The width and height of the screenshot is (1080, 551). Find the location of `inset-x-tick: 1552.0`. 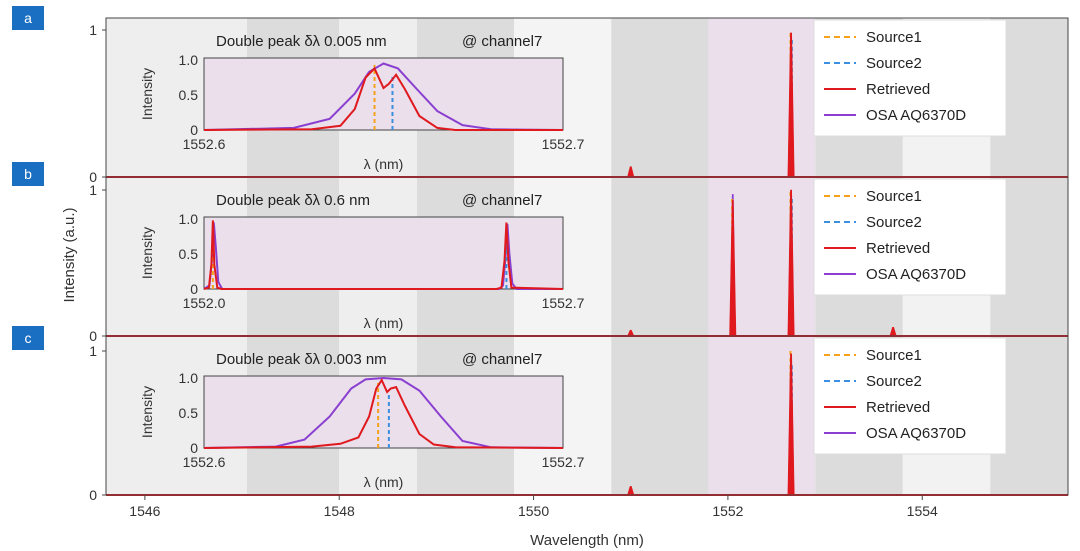

inset-x-tick: 1552.0 is located at coordinates (204, 303).